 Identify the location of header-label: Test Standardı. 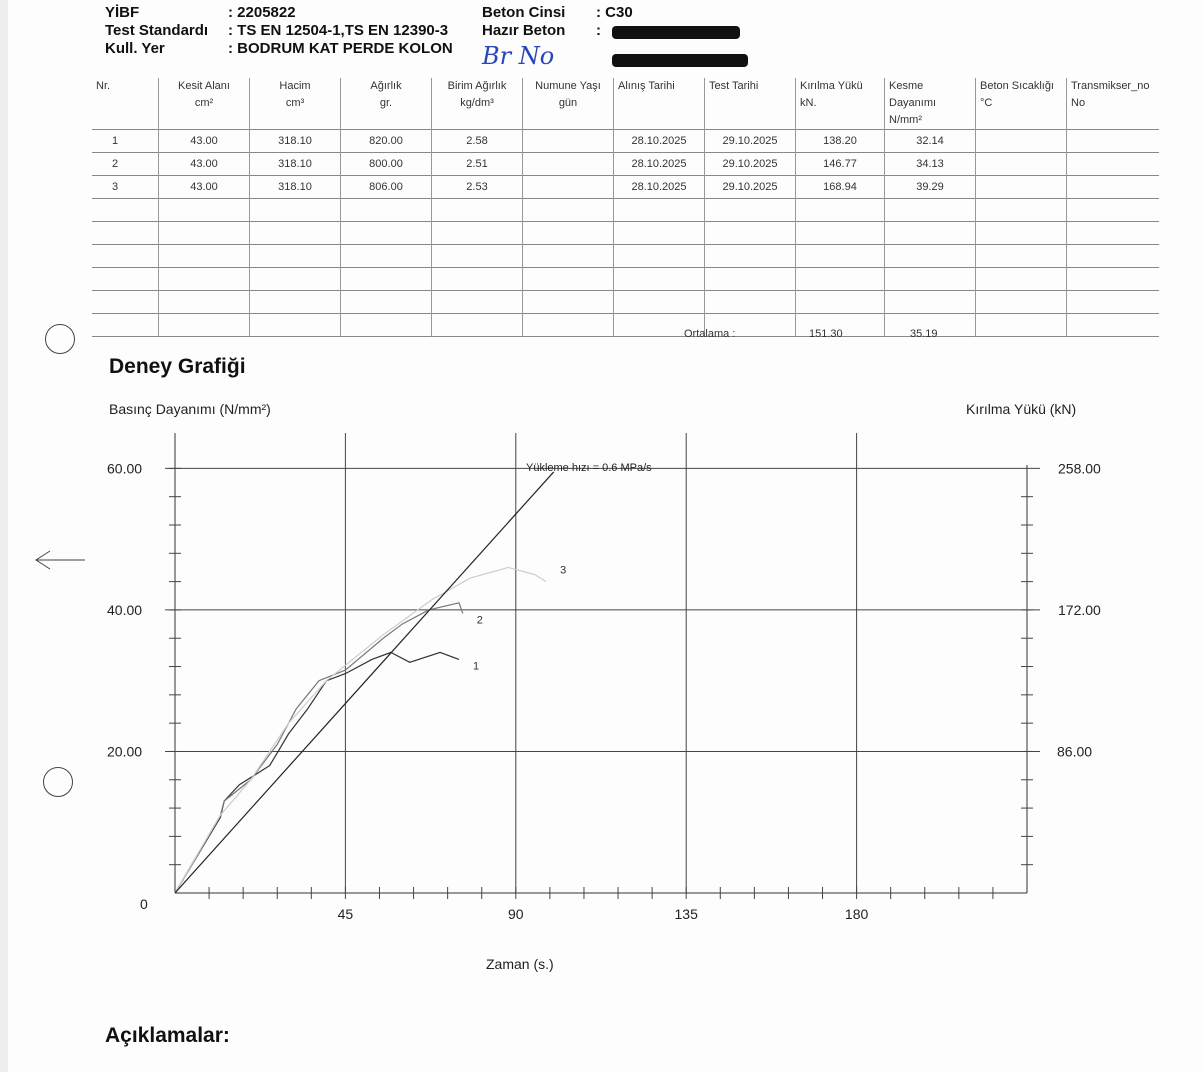
(157, 30).